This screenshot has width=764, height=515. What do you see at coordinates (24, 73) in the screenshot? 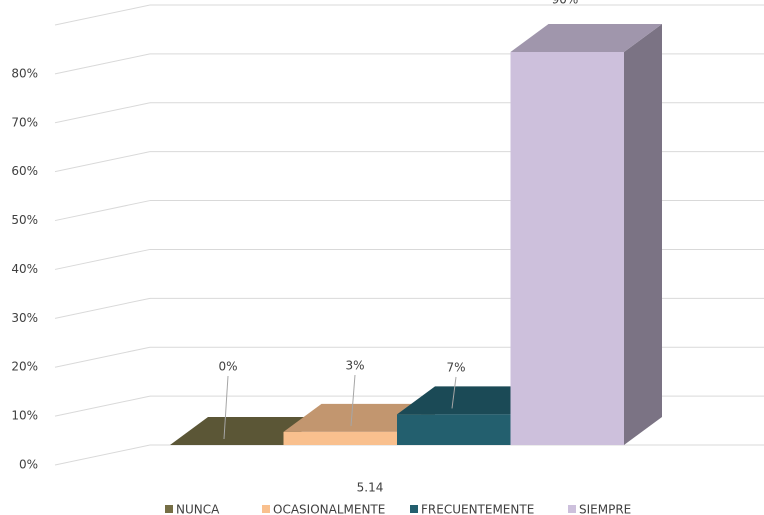
I see `y-tick-label: 80%` at bounding box center [24, 73].